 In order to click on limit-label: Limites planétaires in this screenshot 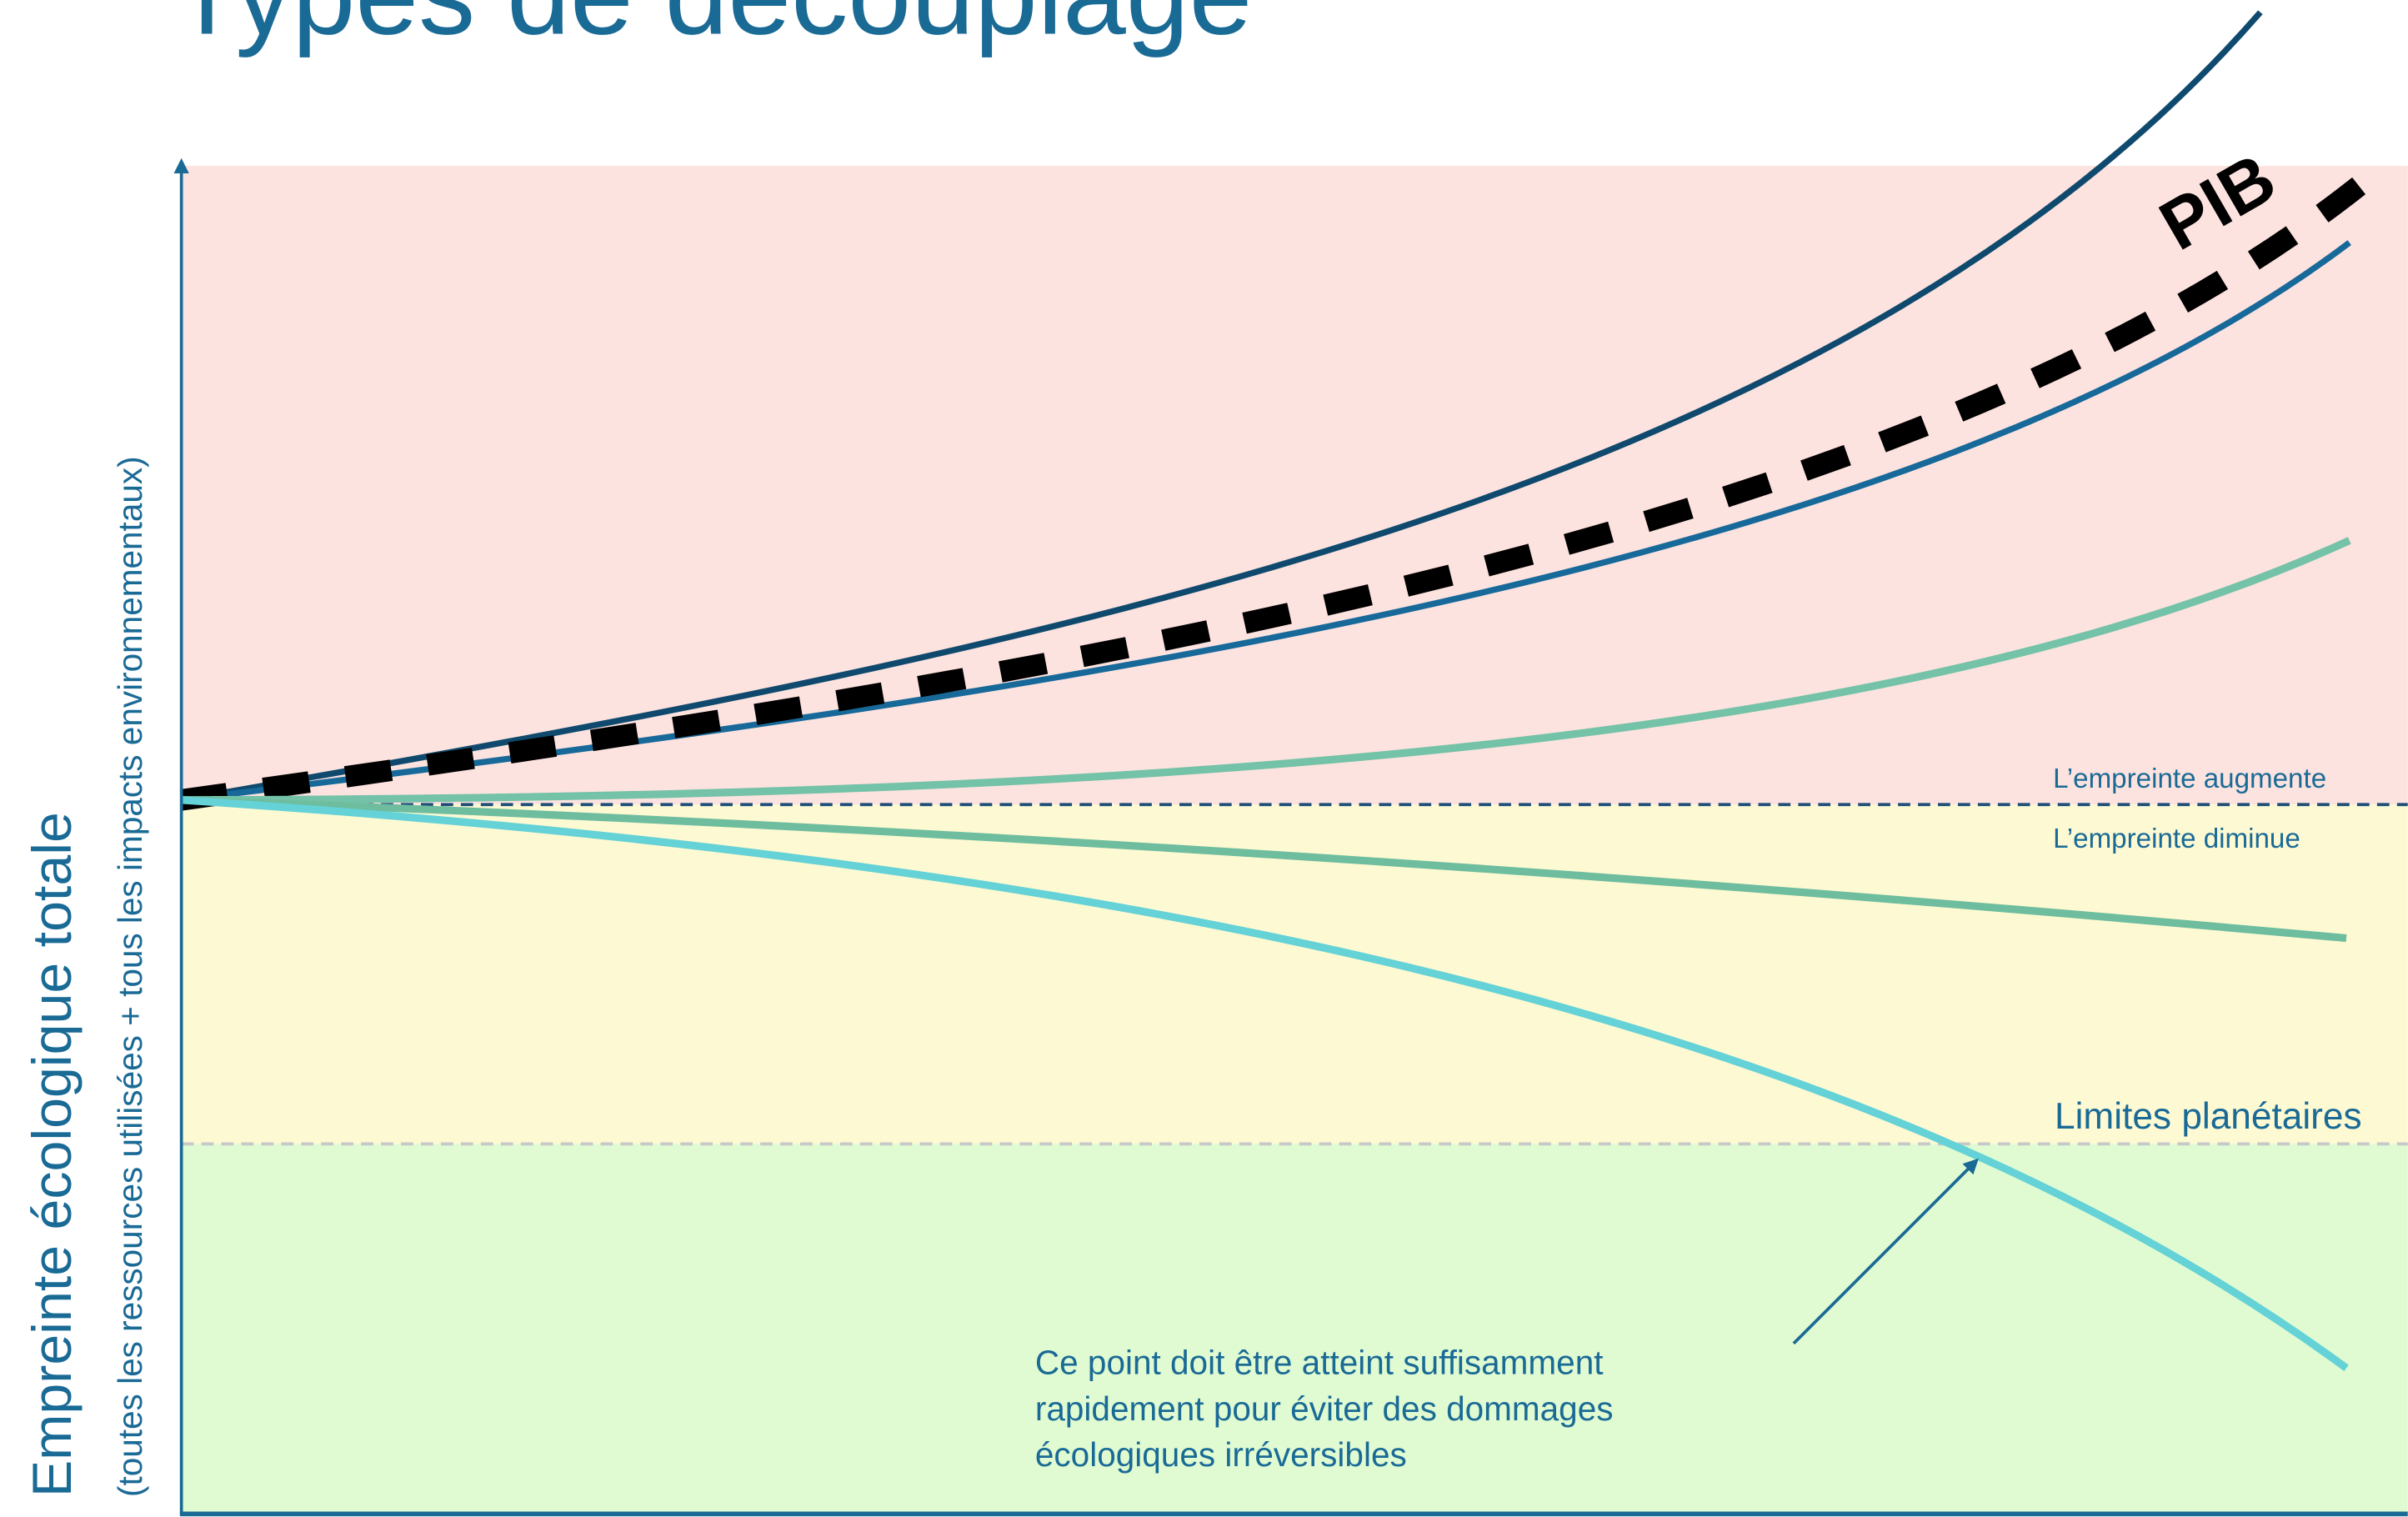, I will do `click(2208, 1116)`.